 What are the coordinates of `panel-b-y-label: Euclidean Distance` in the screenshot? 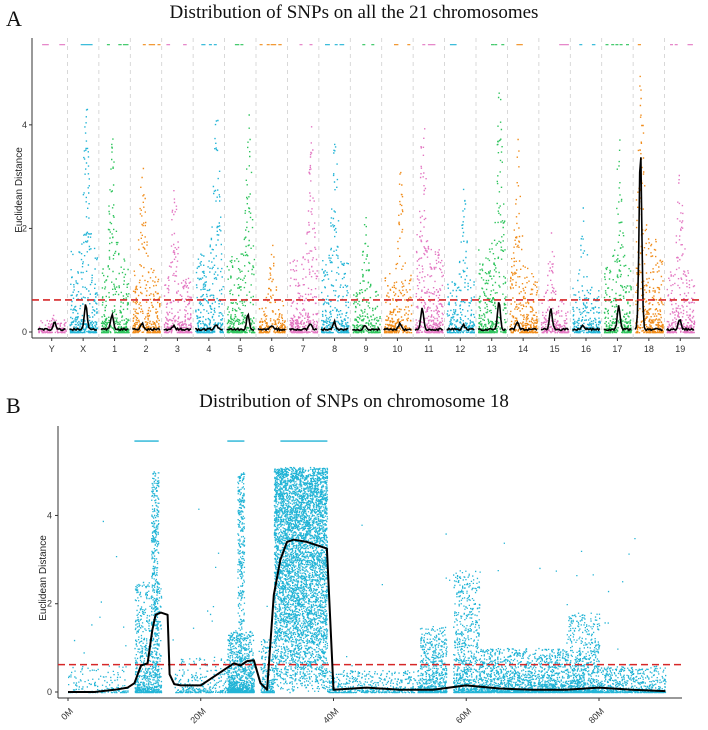 It's located at (43, 578).